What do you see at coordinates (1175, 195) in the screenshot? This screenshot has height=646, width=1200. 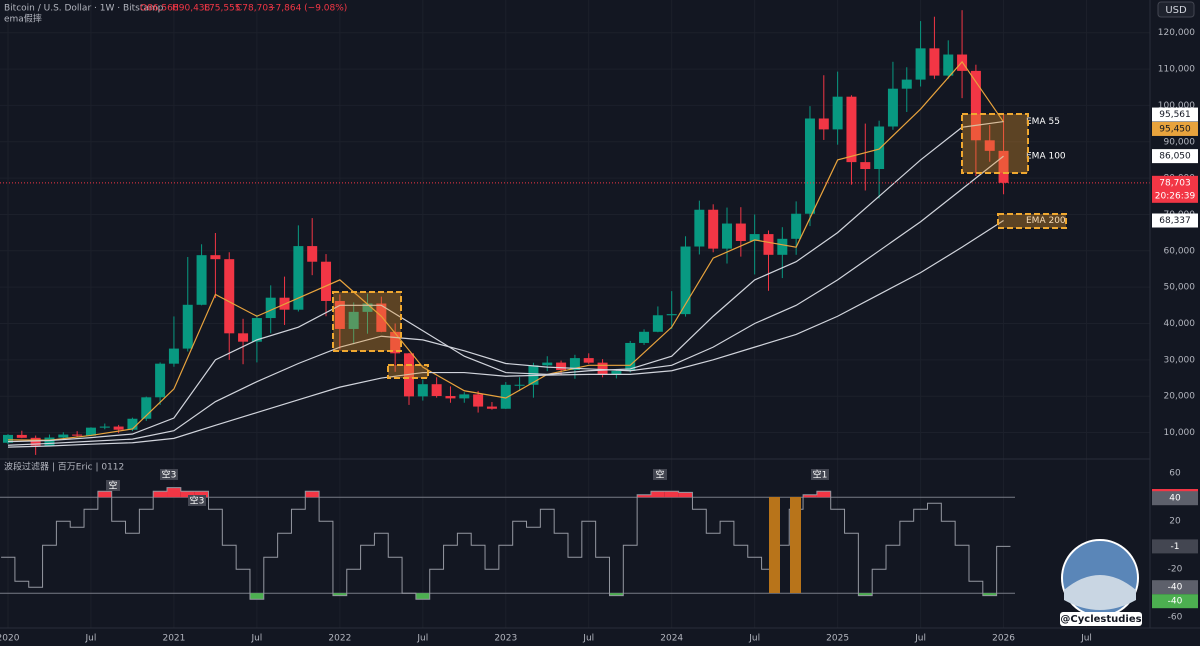 I see `countdown-bg` at bounding box center [1175, 195].